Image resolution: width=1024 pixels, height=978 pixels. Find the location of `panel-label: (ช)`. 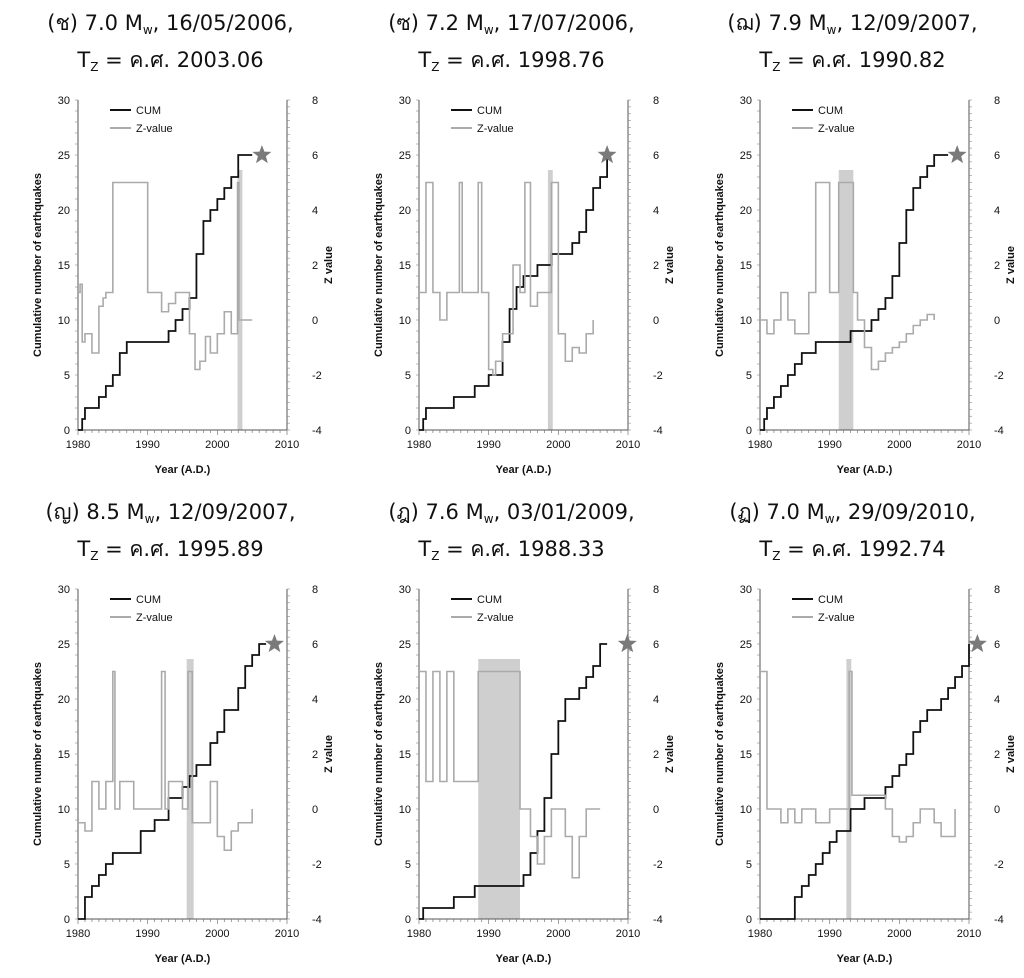

panel-label: (ช) is located at coordinates (62, 23).